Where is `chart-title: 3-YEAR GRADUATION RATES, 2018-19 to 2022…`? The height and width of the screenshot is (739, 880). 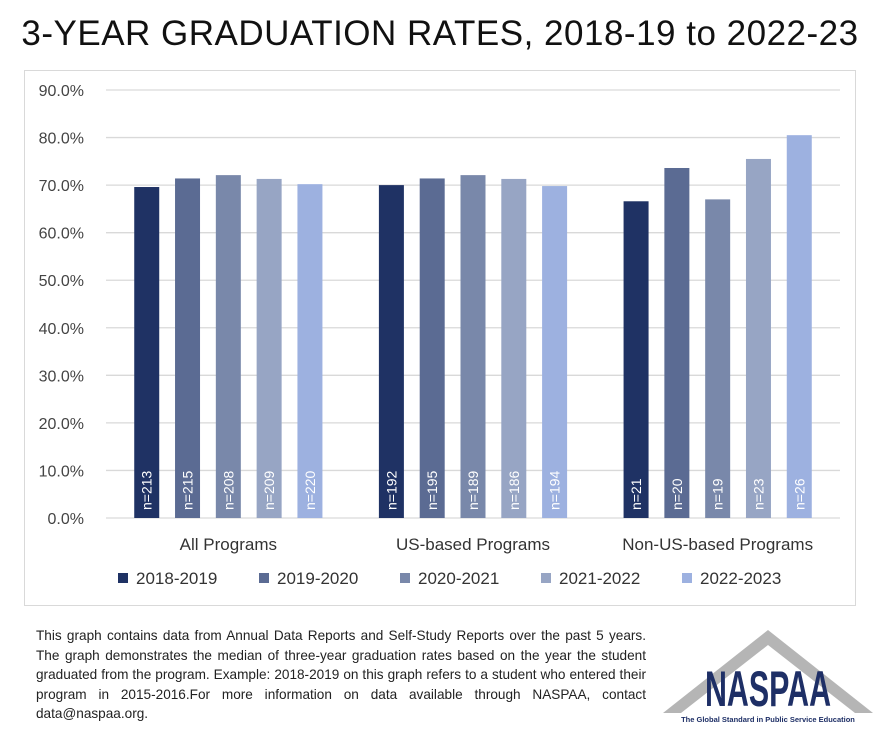
chart-title: 3-YEAR GRADUATION RATES, 2018-19 to 2022… is located at coordinates (440, 33).